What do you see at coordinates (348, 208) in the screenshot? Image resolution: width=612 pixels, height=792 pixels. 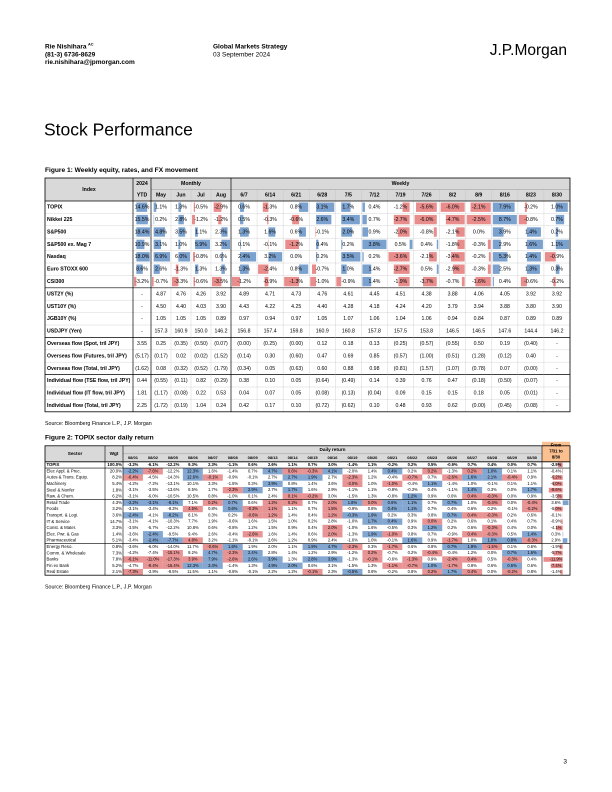 I see `cell-value: 1.7%` at bounding box center [348, 208].